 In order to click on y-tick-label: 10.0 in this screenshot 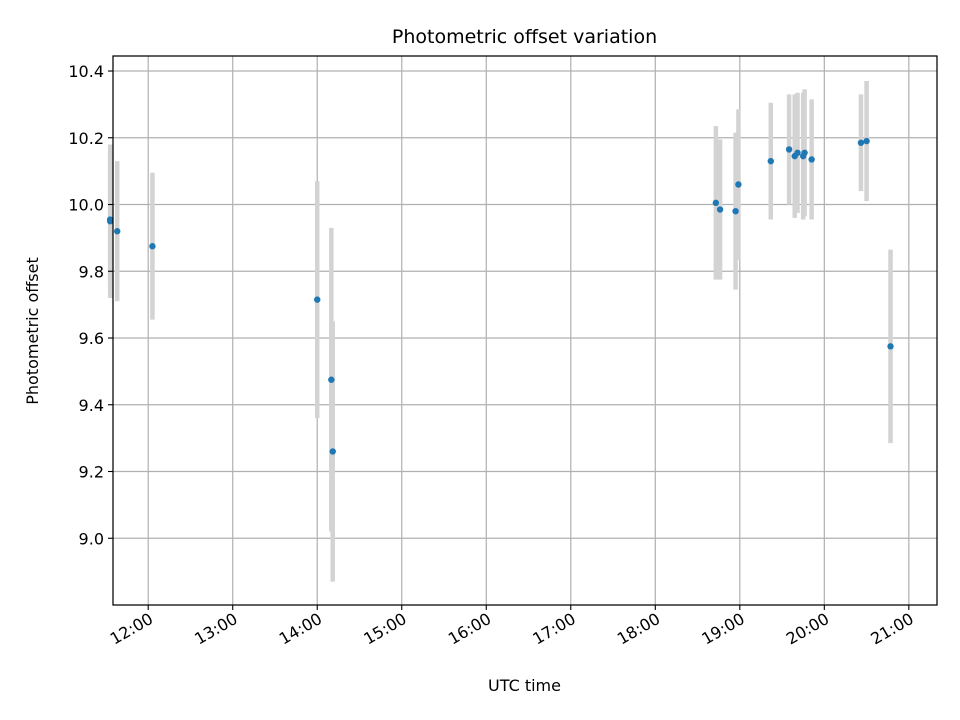, I will do `click(86, 205)`.